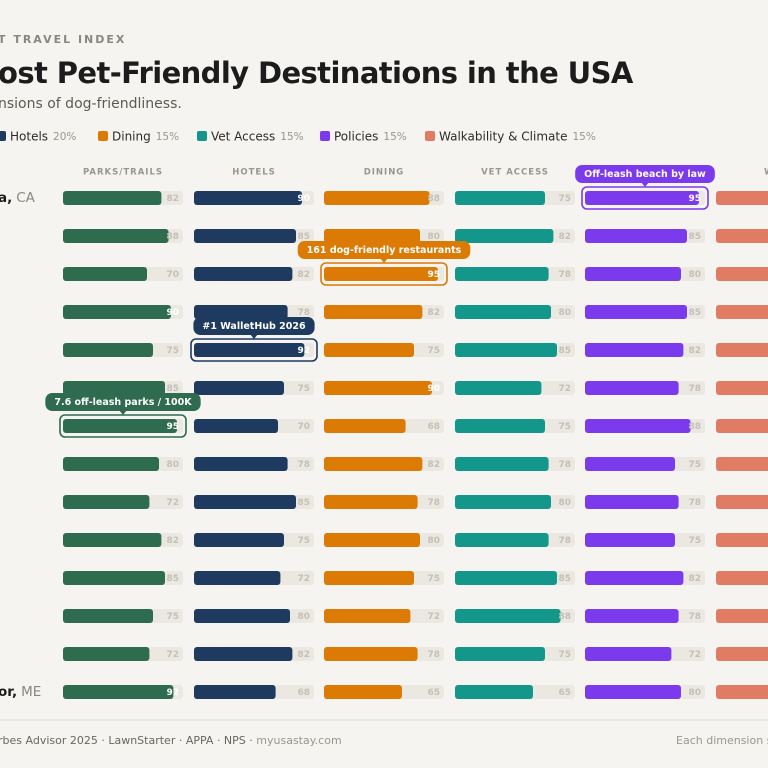  Describe the element at coordinates (243, 137) in the screenshot. I see `legend-label: Vet Access` at that location.